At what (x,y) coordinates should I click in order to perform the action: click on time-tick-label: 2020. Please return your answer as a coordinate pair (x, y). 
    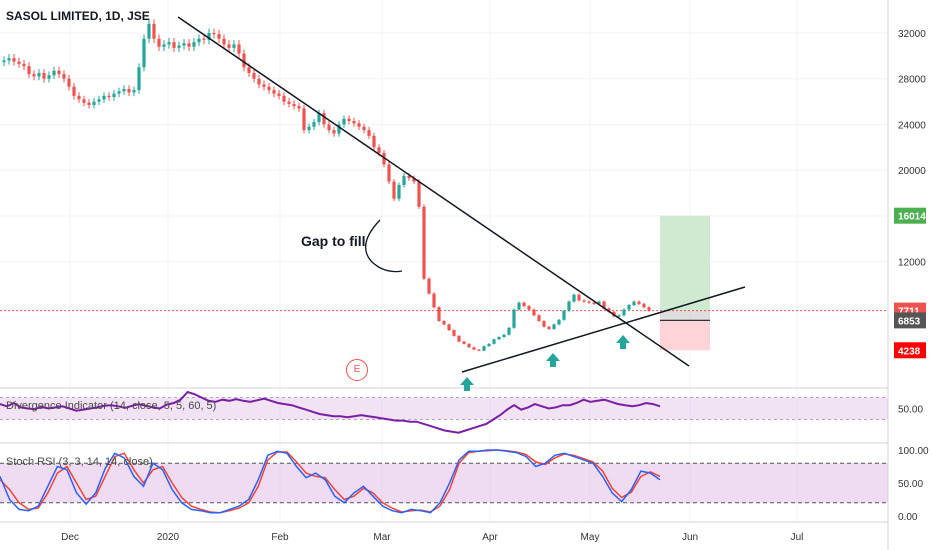
    Looking at the image, I should click on (168, 537).